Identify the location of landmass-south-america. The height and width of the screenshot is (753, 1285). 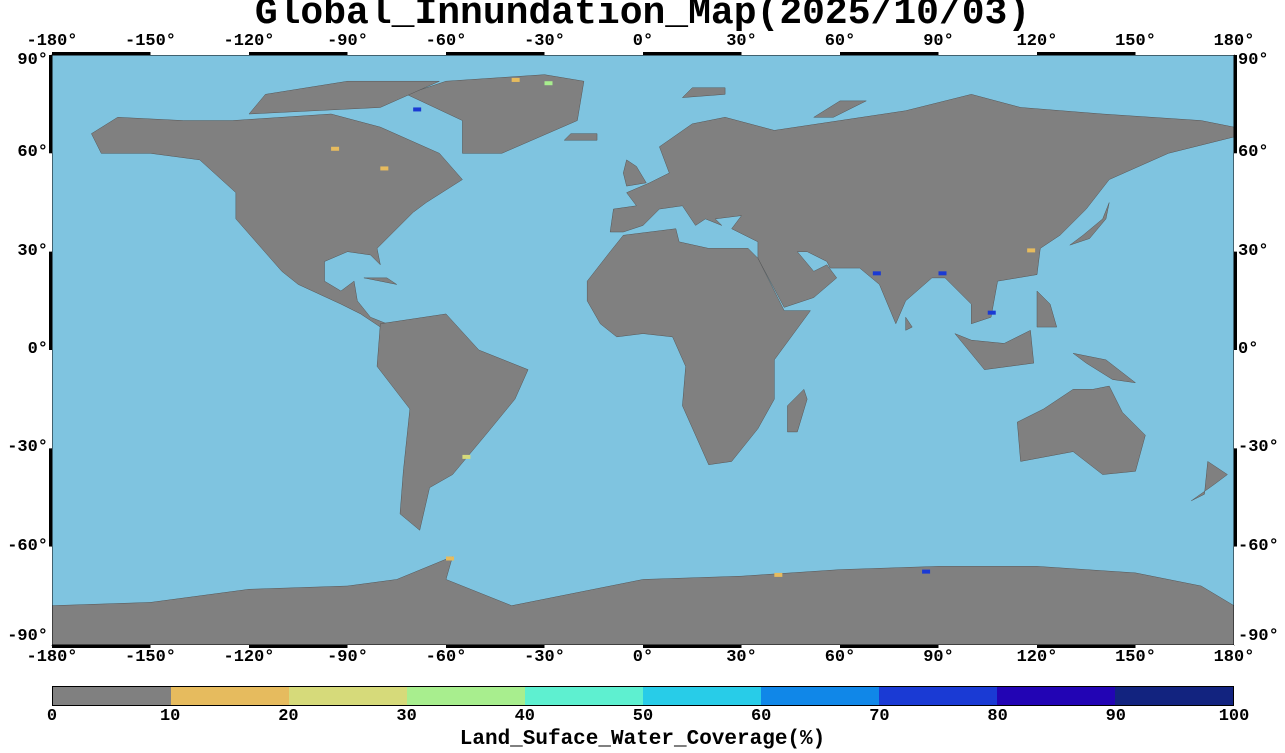
(452, 422).